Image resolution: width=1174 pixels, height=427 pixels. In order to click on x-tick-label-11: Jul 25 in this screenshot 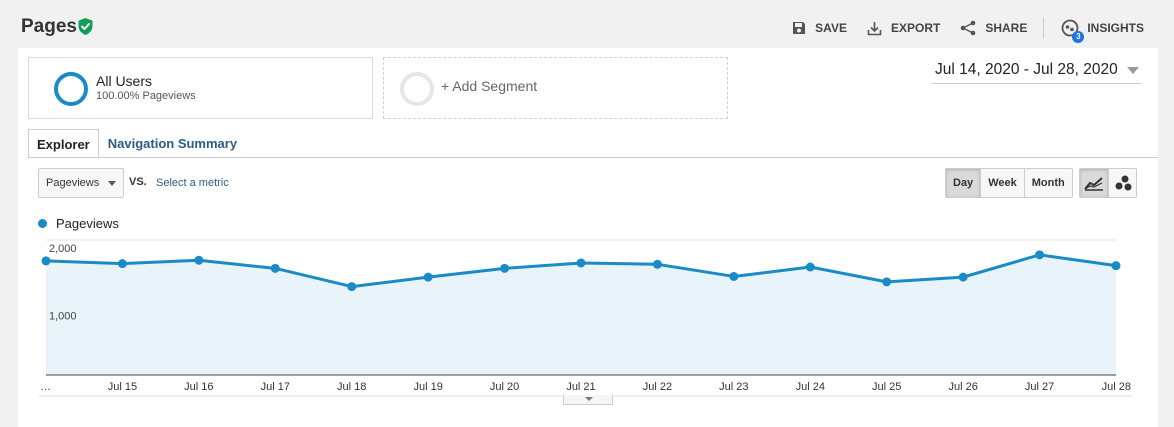, I will do `click(886, 387)`.